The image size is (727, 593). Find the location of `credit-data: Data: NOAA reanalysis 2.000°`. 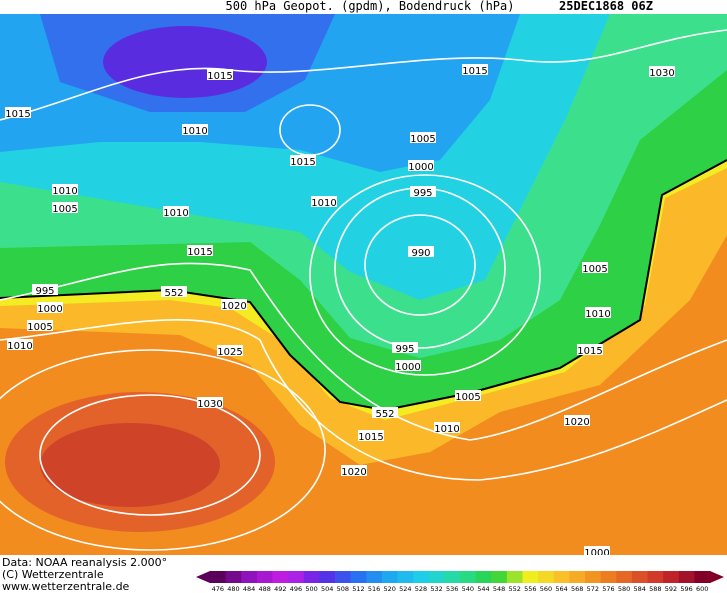

credit-data: Data: NOAA reanalysis 2.000° is located at coordinates (84, 562).